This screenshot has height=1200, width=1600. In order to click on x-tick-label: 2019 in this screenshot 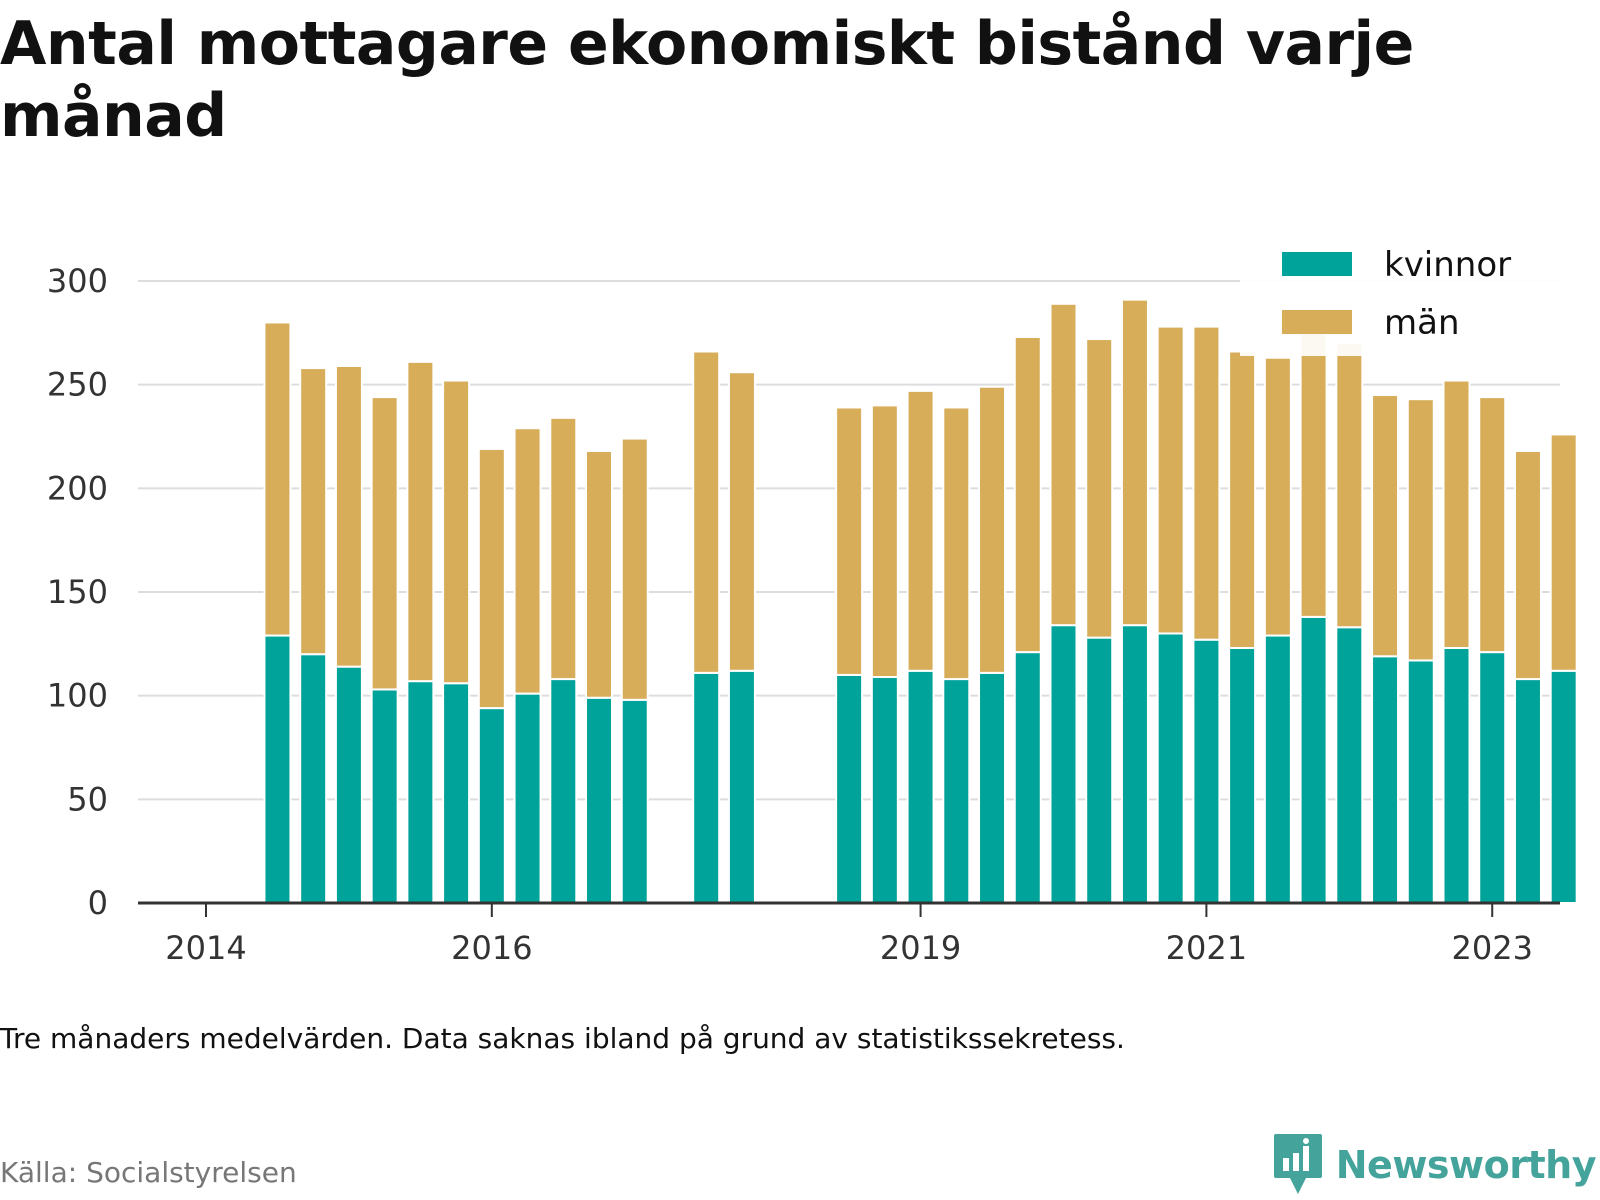, I will do `click(920, 948)`.